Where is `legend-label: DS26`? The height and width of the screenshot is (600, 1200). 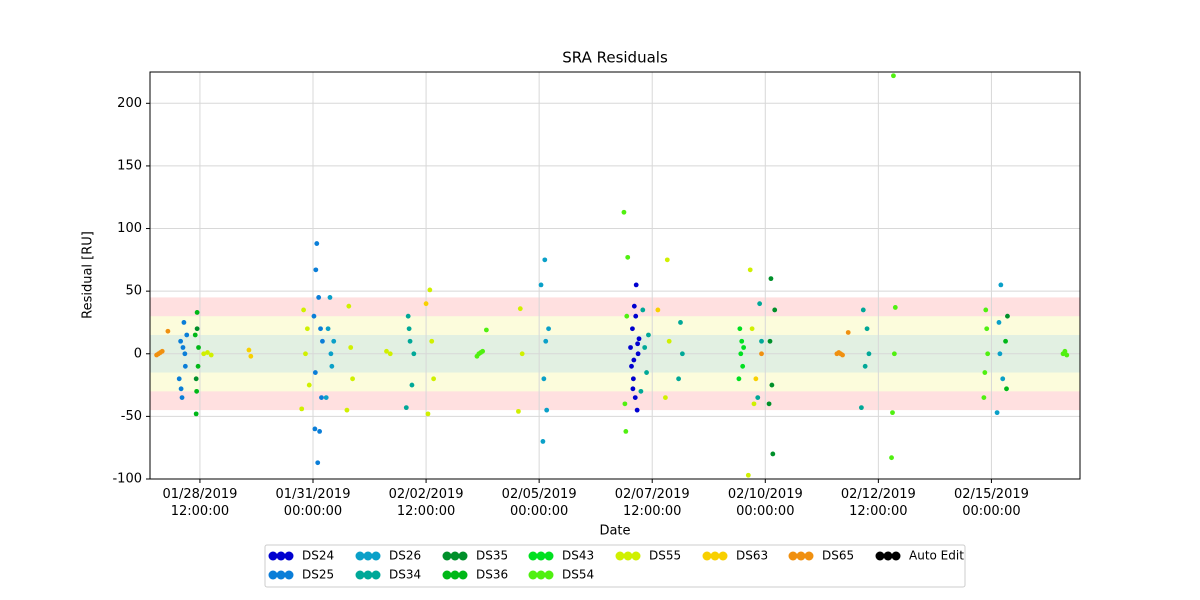 legend-label: DS26 is located at coordinates (405, 556).